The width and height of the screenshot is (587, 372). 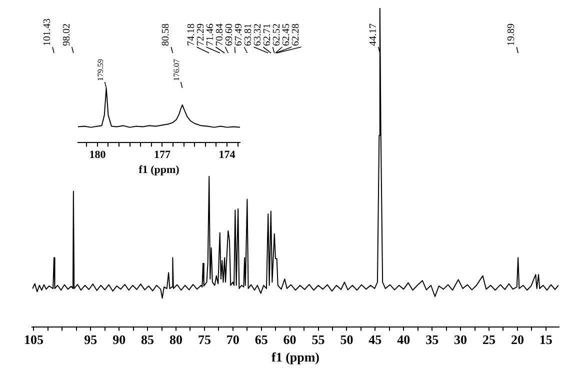 What do you see at coordinates (119, 339) in the screenshot?
I see `x-tick-label: 90` at bounding box center [119, 339].